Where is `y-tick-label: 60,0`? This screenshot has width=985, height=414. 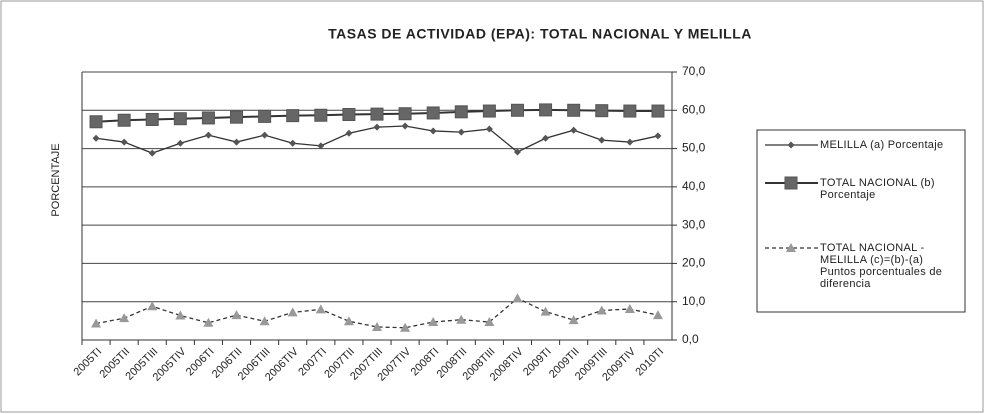 y-tick-label: 60,0 is located at coordinates (694, 109).